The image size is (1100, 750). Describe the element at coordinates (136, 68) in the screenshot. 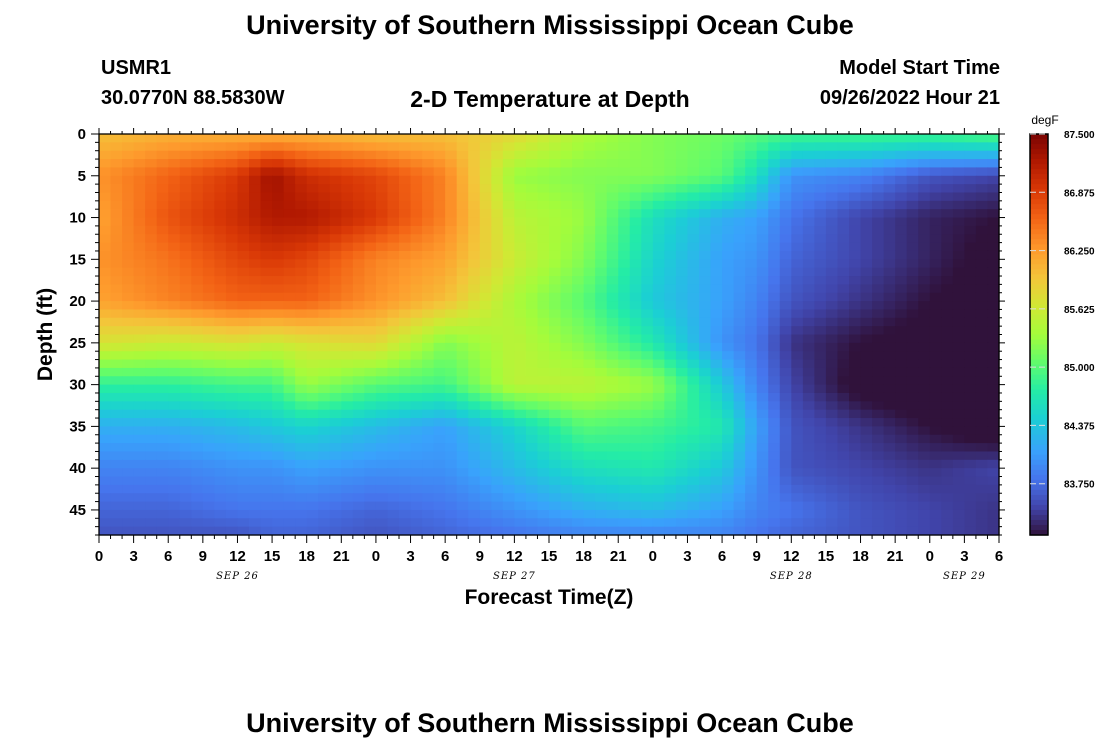

I see `station-id: USMR1` at that location.